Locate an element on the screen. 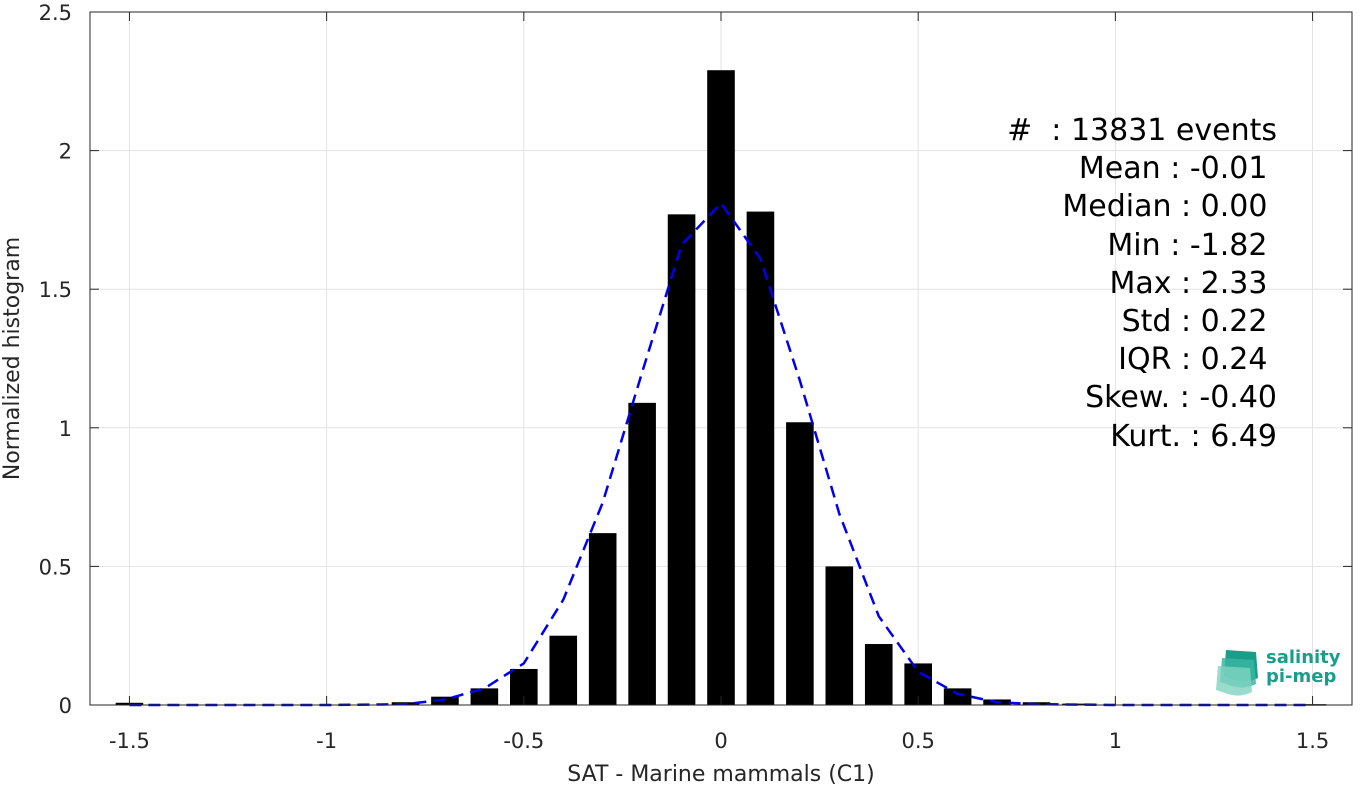  stats-median: Median : 0.00 is located at coordinates (1169, 207).